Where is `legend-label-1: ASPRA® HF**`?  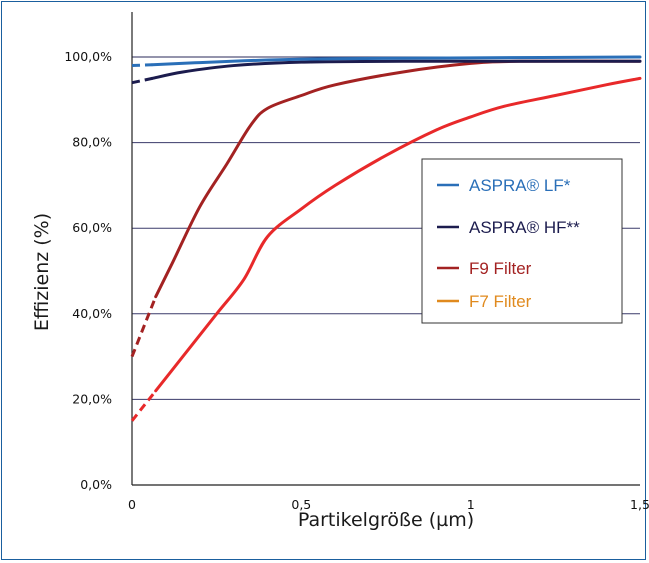 legend-label-1: ASPRA® HF** is located at coordinates (524, 227).